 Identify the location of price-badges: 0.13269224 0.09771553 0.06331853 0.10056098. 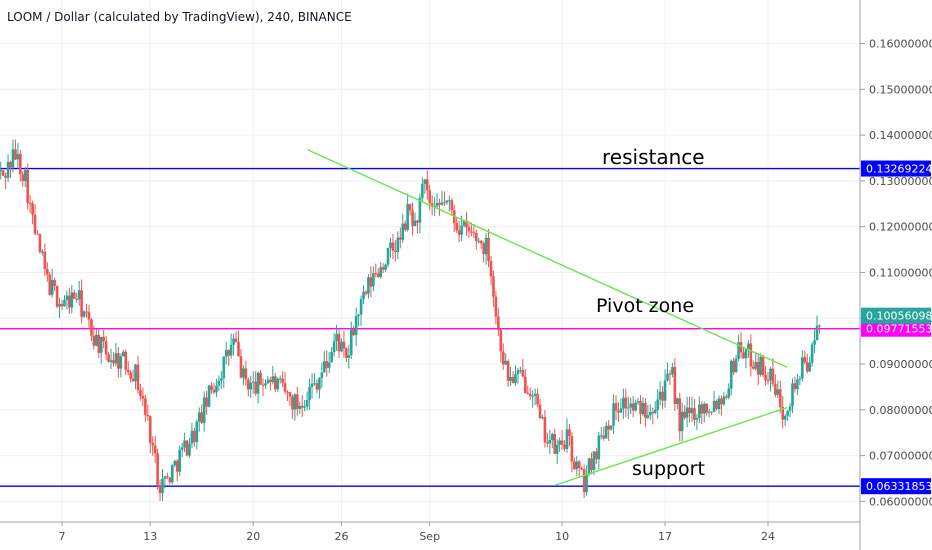
(896, 327).